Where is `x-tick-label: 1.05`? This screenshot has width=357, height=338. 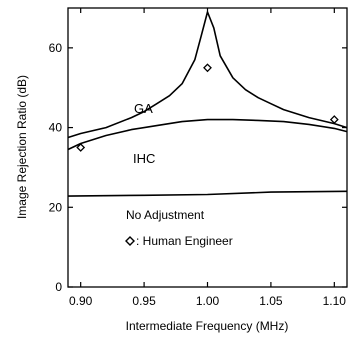
x-tick-label: 1.05 is located at coordinates (271, 301).